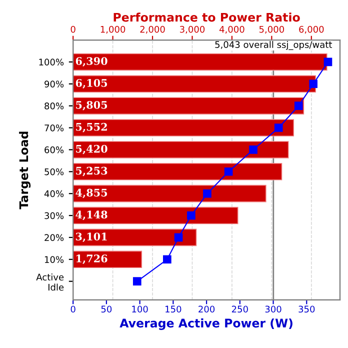 This screenshot has width=348, height=348. Describe the element at coordinates (54, 238) in the screenshot. I see `y-tick-label: 20%` at that location.